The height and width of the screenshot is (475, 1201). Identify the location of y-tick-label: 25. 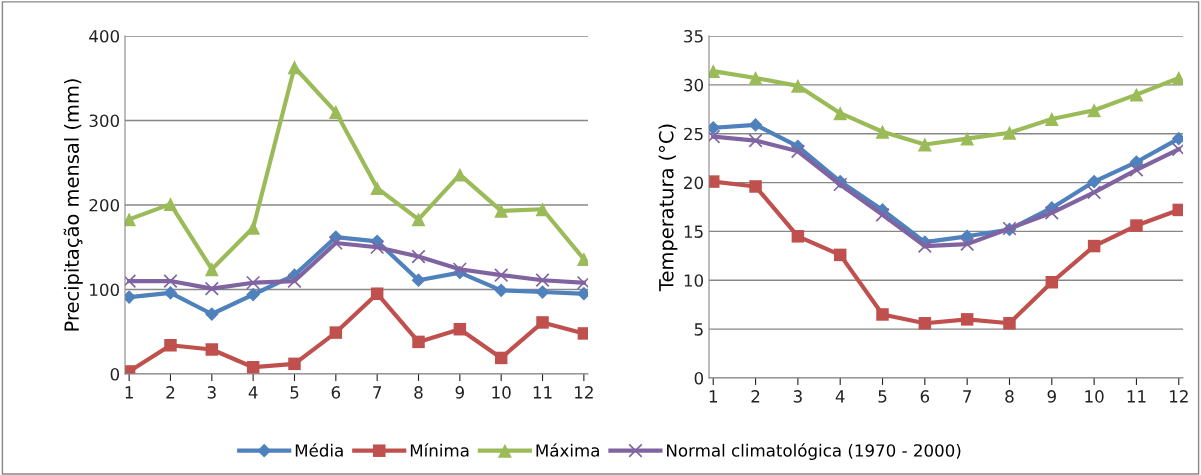
(693, 134).